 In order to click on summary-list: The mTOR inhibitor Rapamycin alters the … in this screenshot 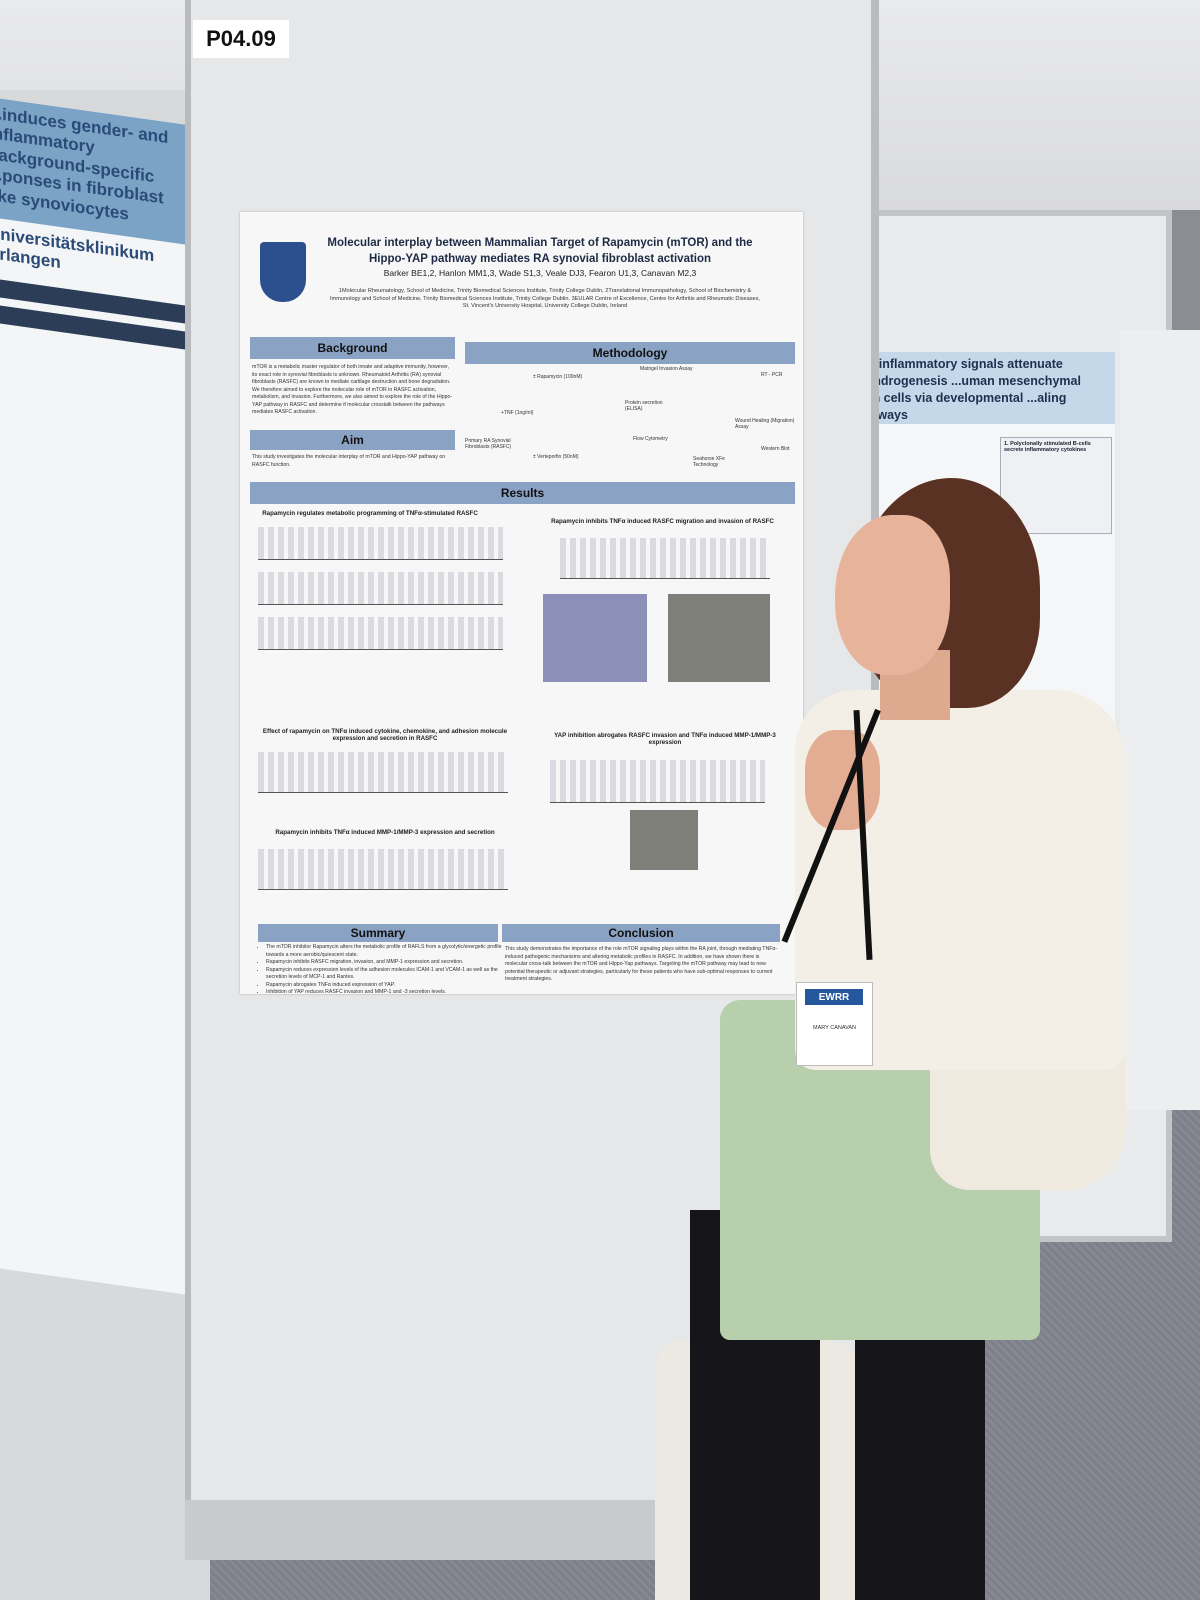, I will do `click(382, 970)`.